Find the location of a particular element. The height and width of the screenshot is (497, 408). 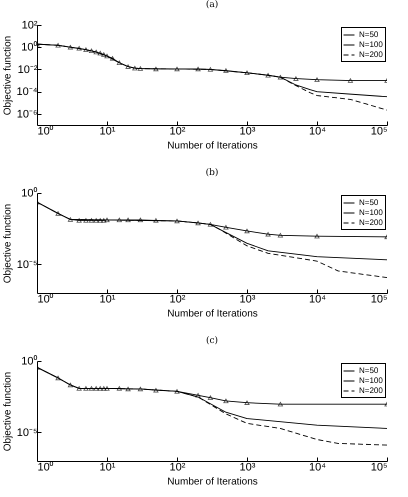

chart-title: (a) is located at coordinates (212, 5).